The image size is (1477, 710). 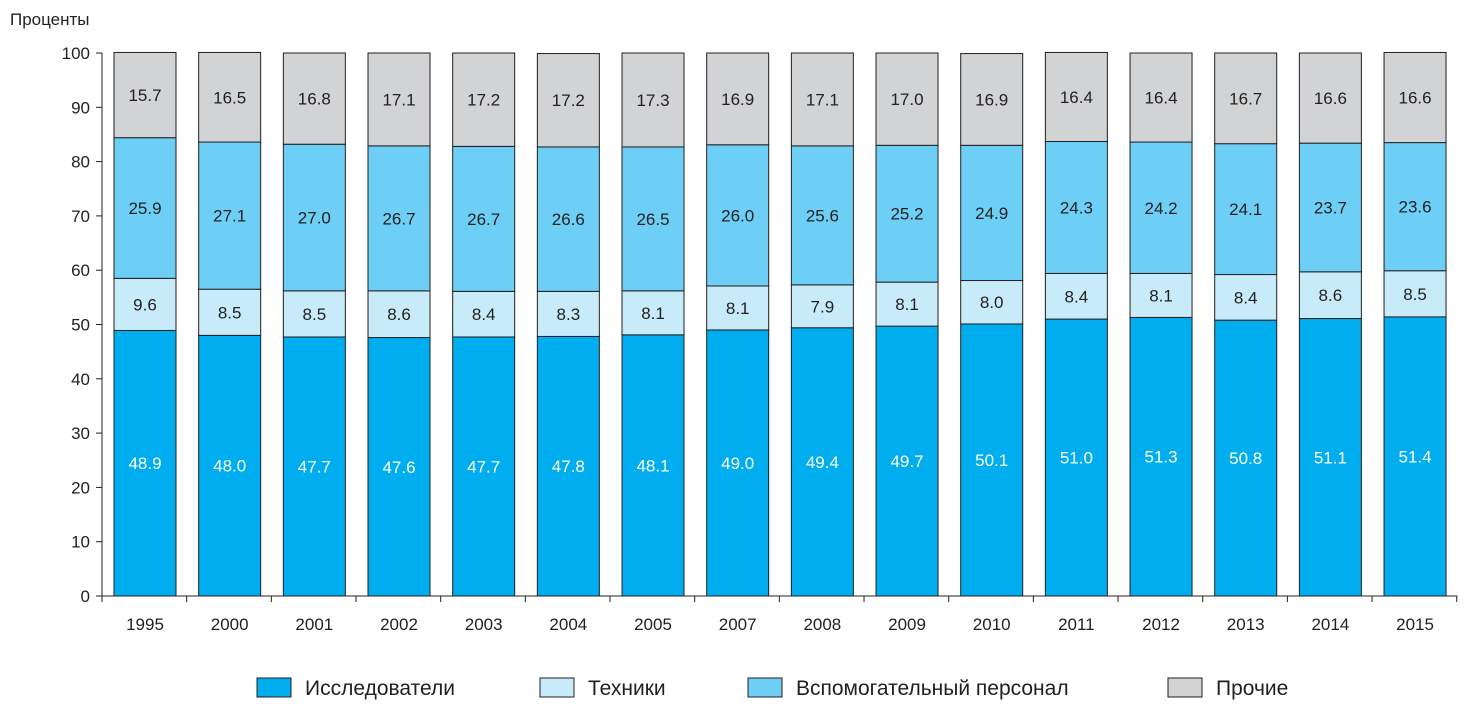 I want to click on x-tick-label: 2010, so click(x=992, y=624).